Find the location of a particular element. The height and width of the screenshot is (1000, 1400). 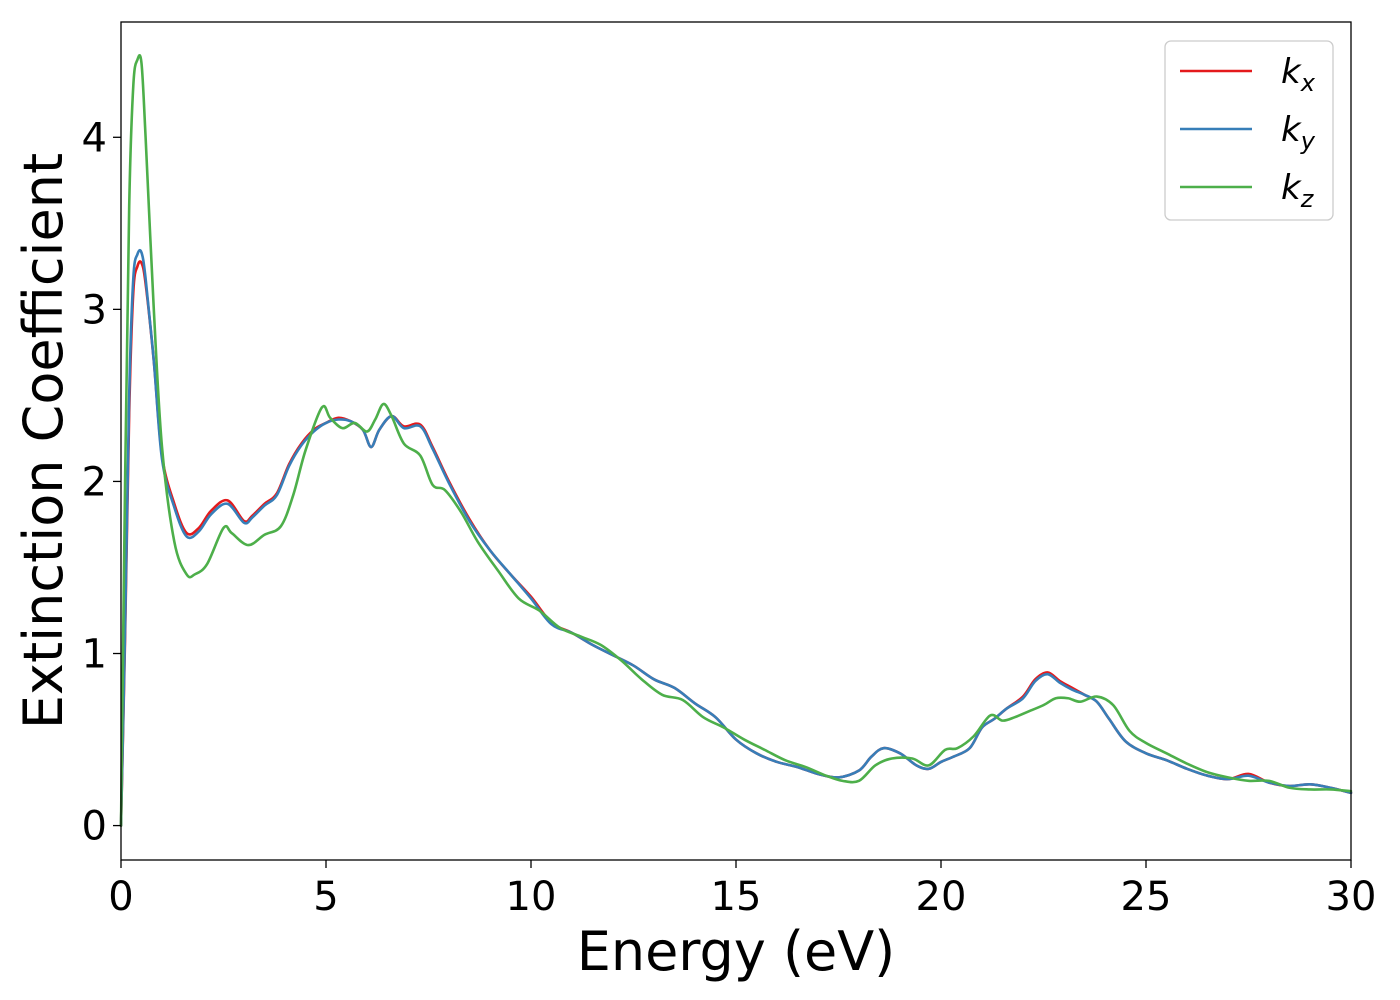

y-tick-label: 4 is located at coordinates (94, 138).